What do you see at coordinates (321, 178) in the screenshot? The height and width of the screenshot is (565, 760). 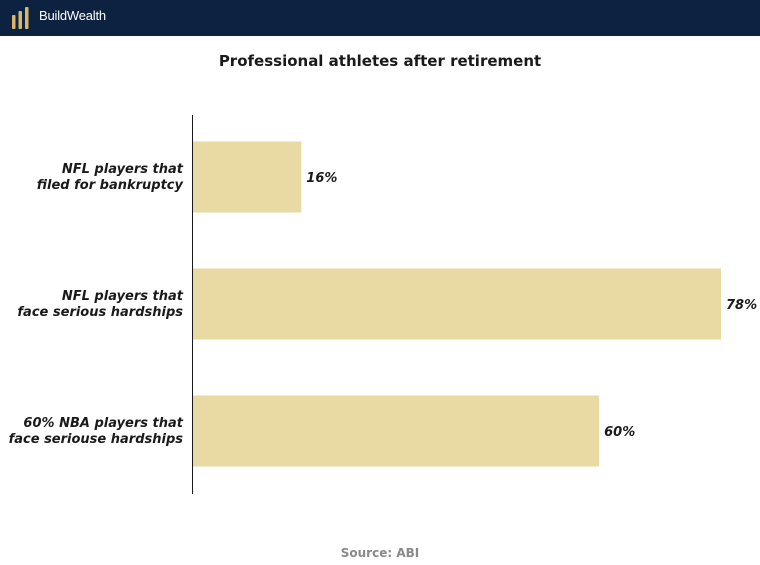 I see `value-label-1: 16%` at bounding box center [321, 178].